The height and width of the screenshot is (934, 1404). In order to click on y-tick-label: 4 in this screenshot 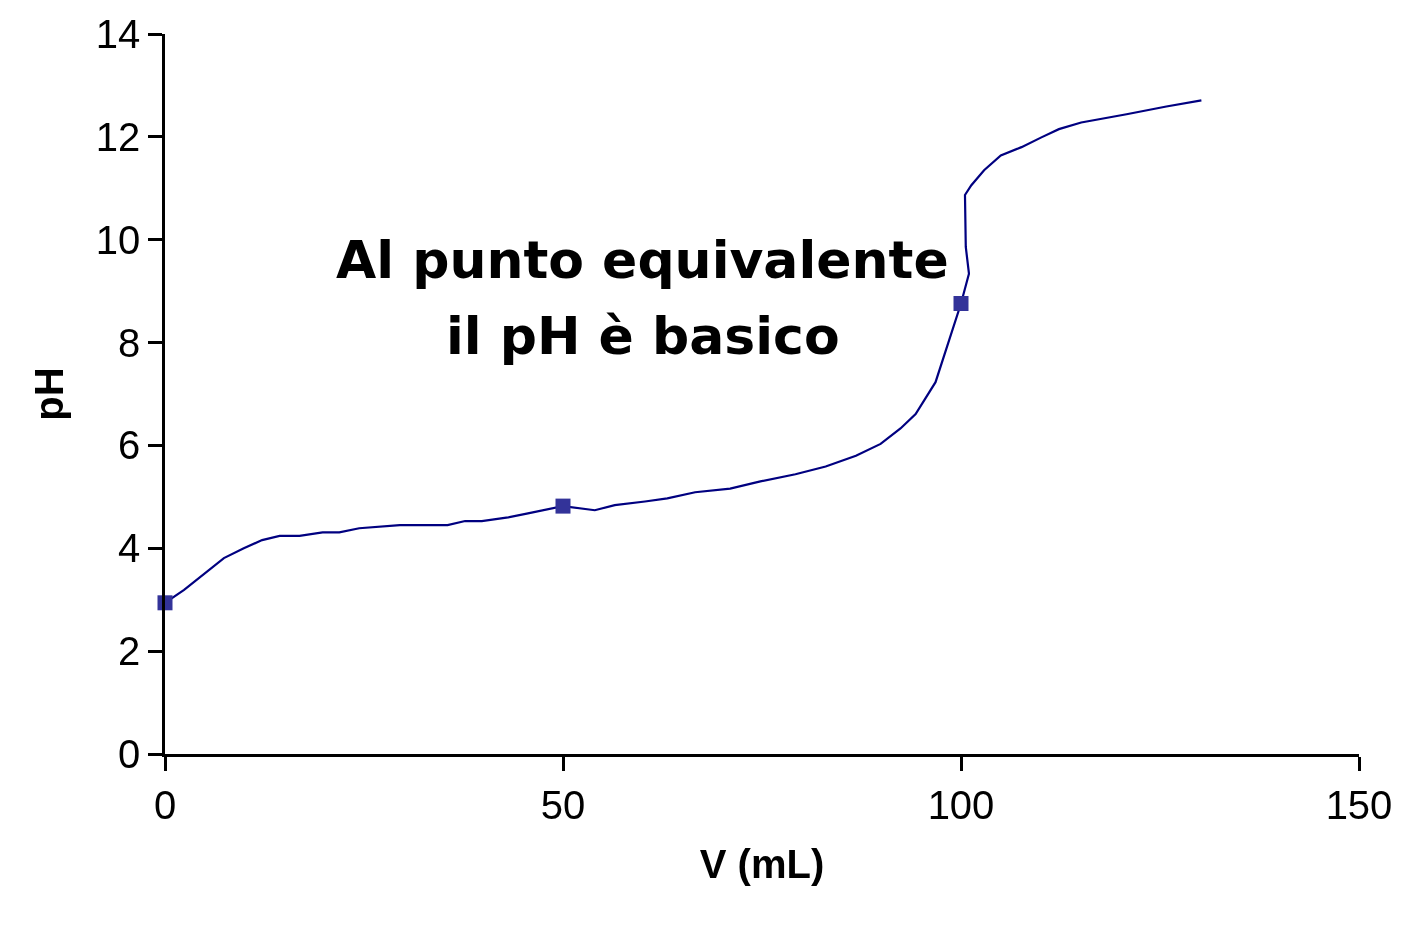, I will do `click(129, 548)`.